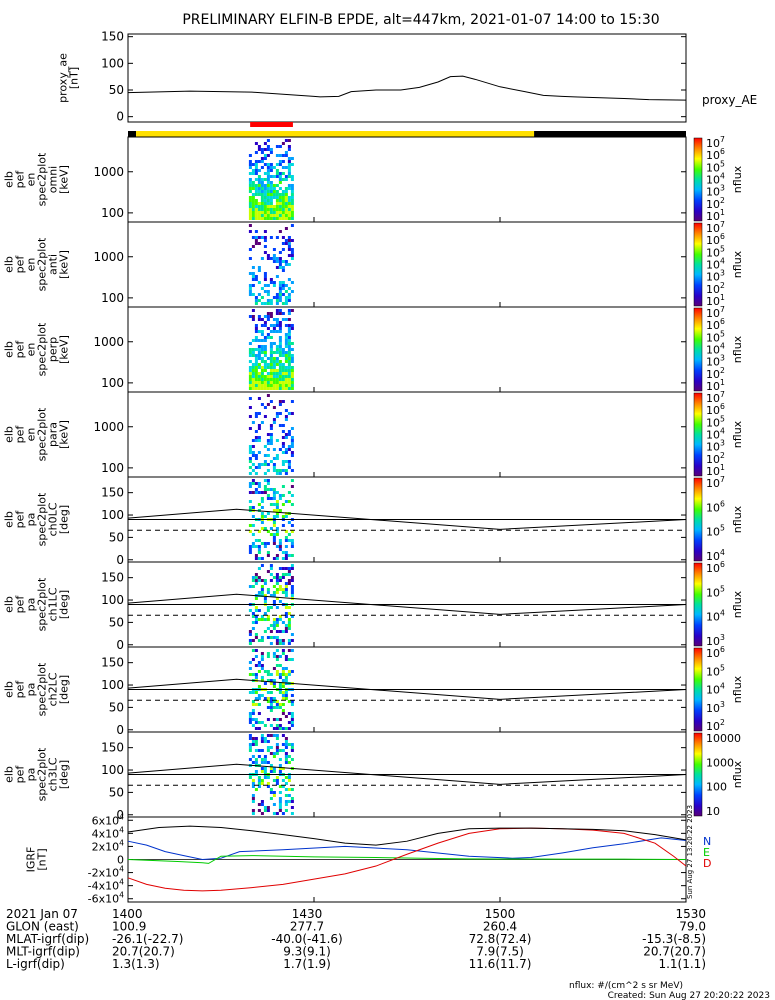 The image size is (775, 1000). Describe the element at coordinates (713, 447) in the screenshot. I see `colorbar-tick-para-4-base: 10` at that location.